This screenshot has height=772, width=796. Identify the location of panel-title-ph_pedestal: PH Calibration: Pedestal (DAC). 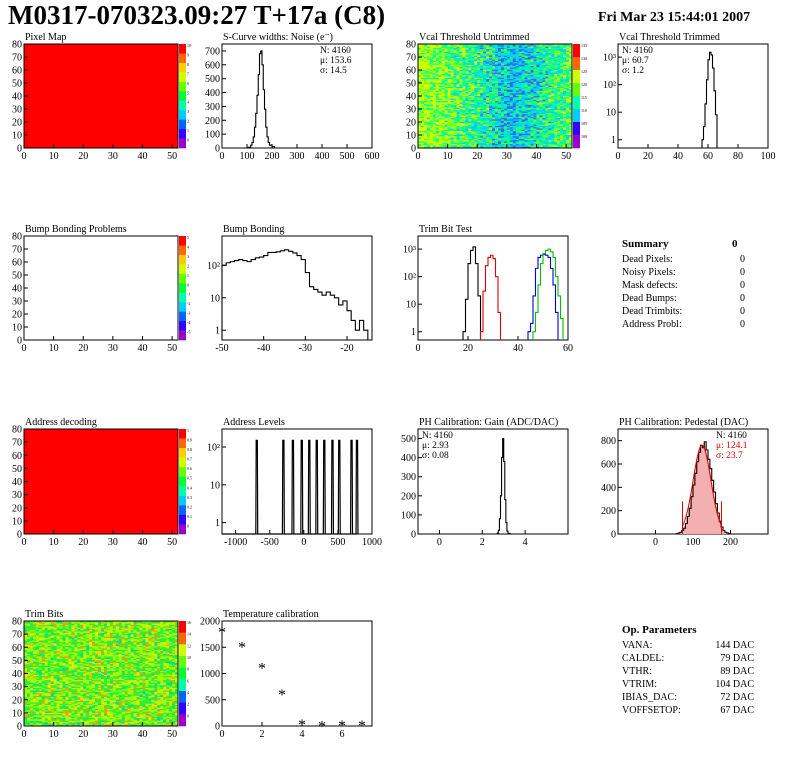
(683, 422).